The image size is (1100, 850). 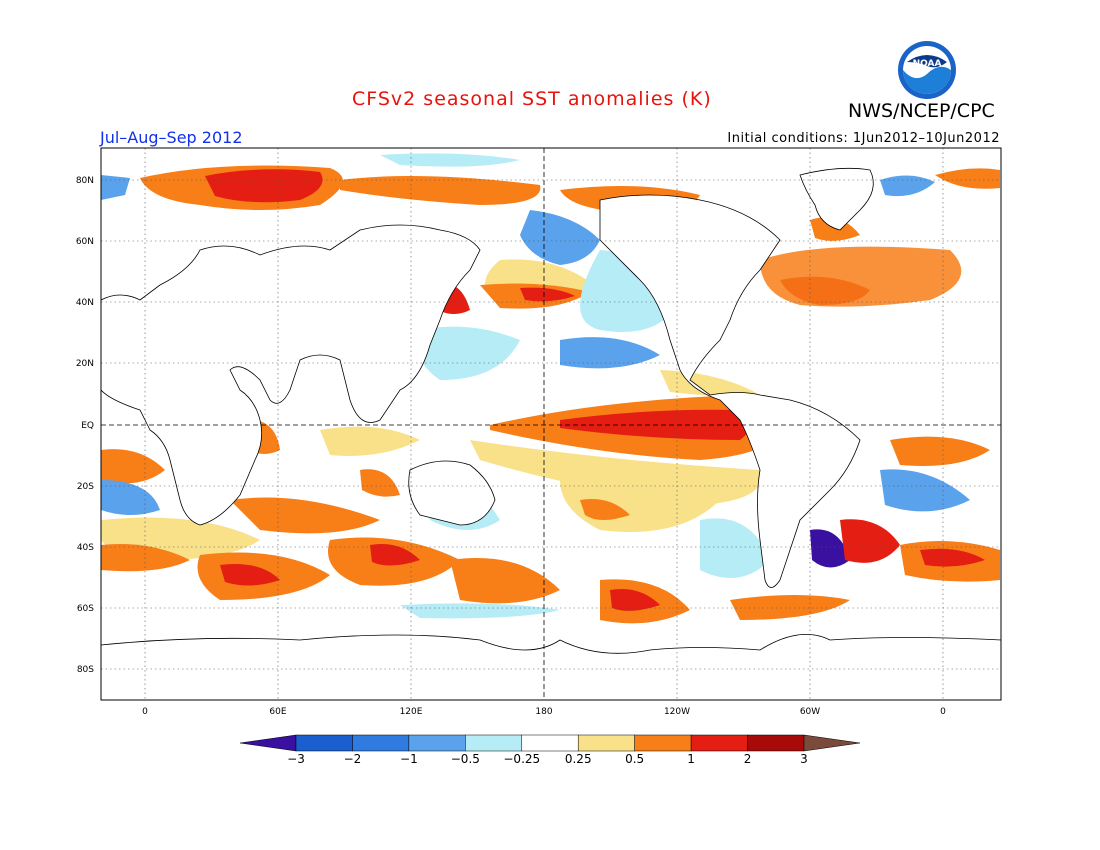 What do you see at coordinates (85, 609) in the screenshot?
I see `lat-label: 60S` at bounding box center [85, 609].